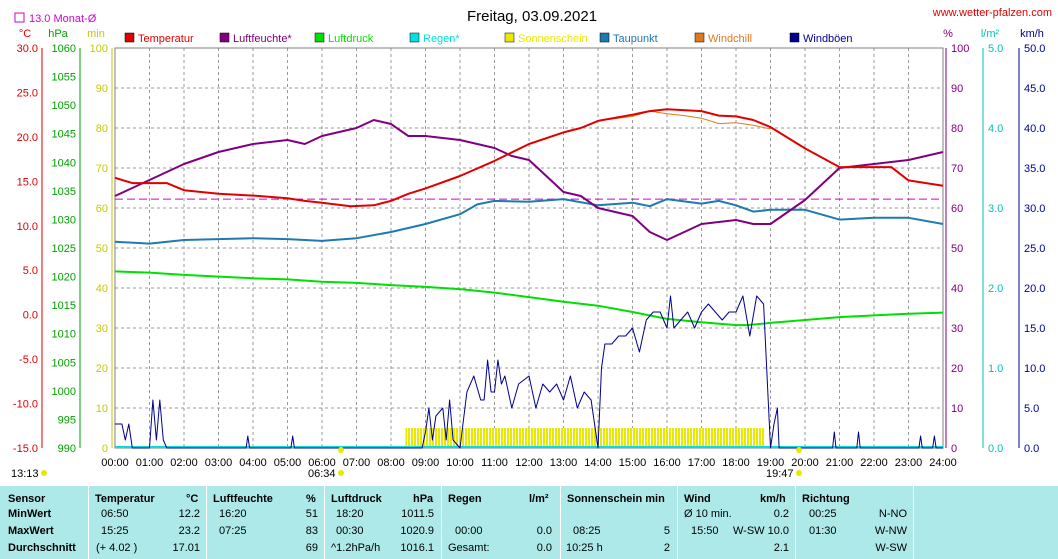 The width and height of the screenshot is (1058, 559). Describe the element at coordinates (102, 409) in the screenshot. I see `minutes-tick-label: 10` at that location.